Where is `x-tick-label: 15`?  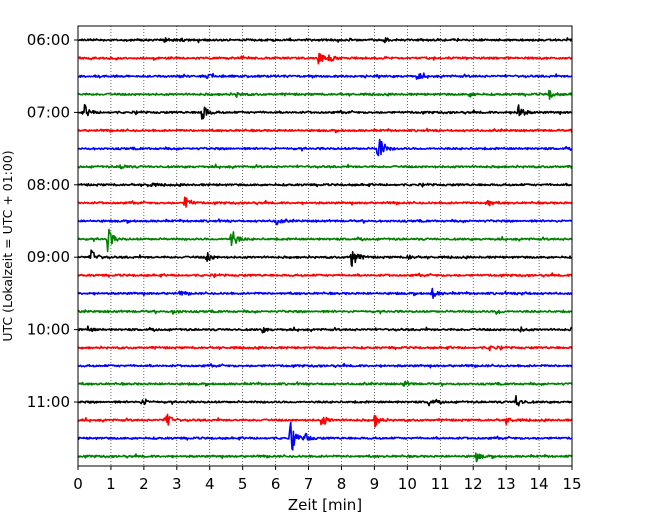
x-tick-label: 15 is located at coordinates (571, 484).